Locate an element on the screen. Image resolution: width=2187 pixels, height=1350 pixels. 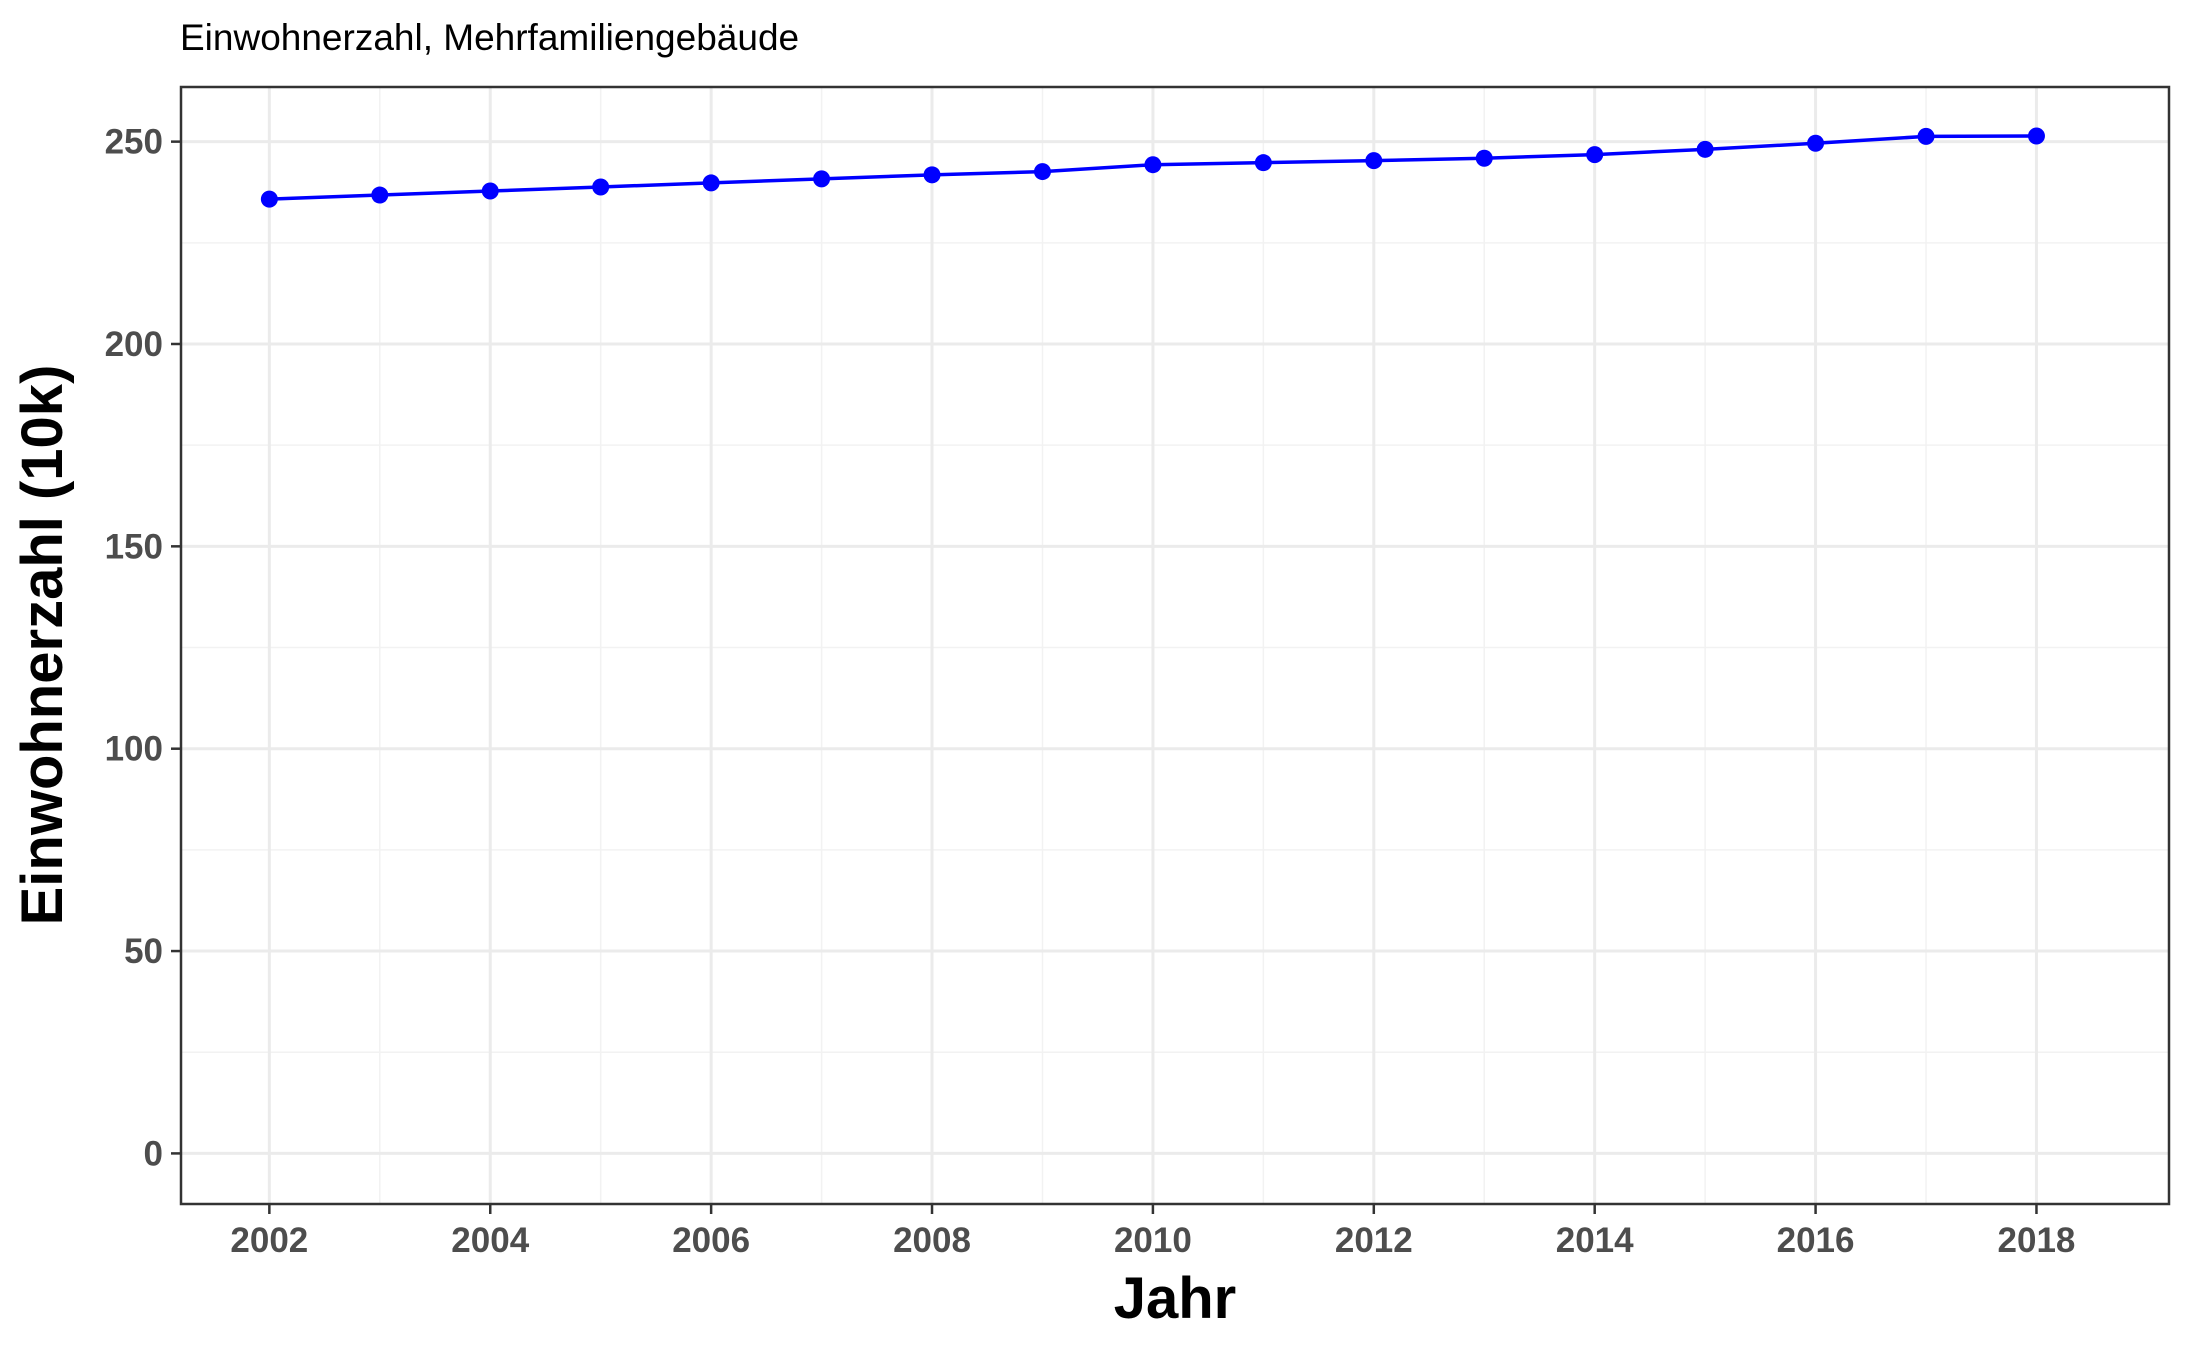
y-axis: 0 50 100 150 200 250 is located at coordinates (143, 648).